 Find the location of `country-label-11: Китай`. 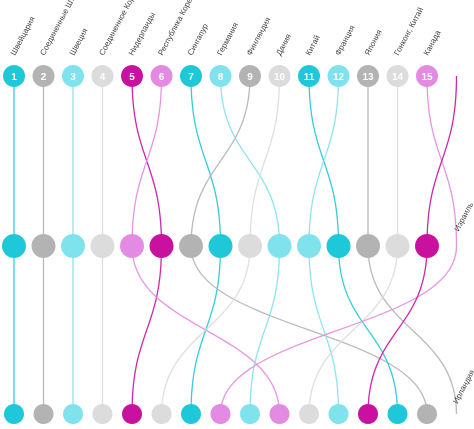

country-label-11: Китай is located at coordinates (313, 45).